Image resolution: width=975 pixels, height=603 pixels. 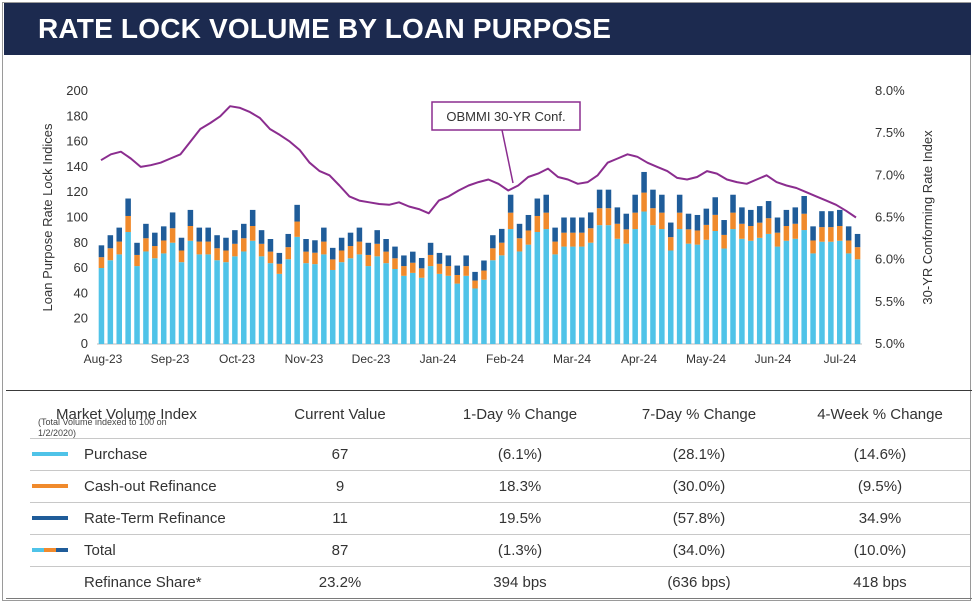 What do you see at coordinates (143, 582) in the screenshot?
I see `row-label-refi-share: Refinance Share*` at bounding box center [143, 582].